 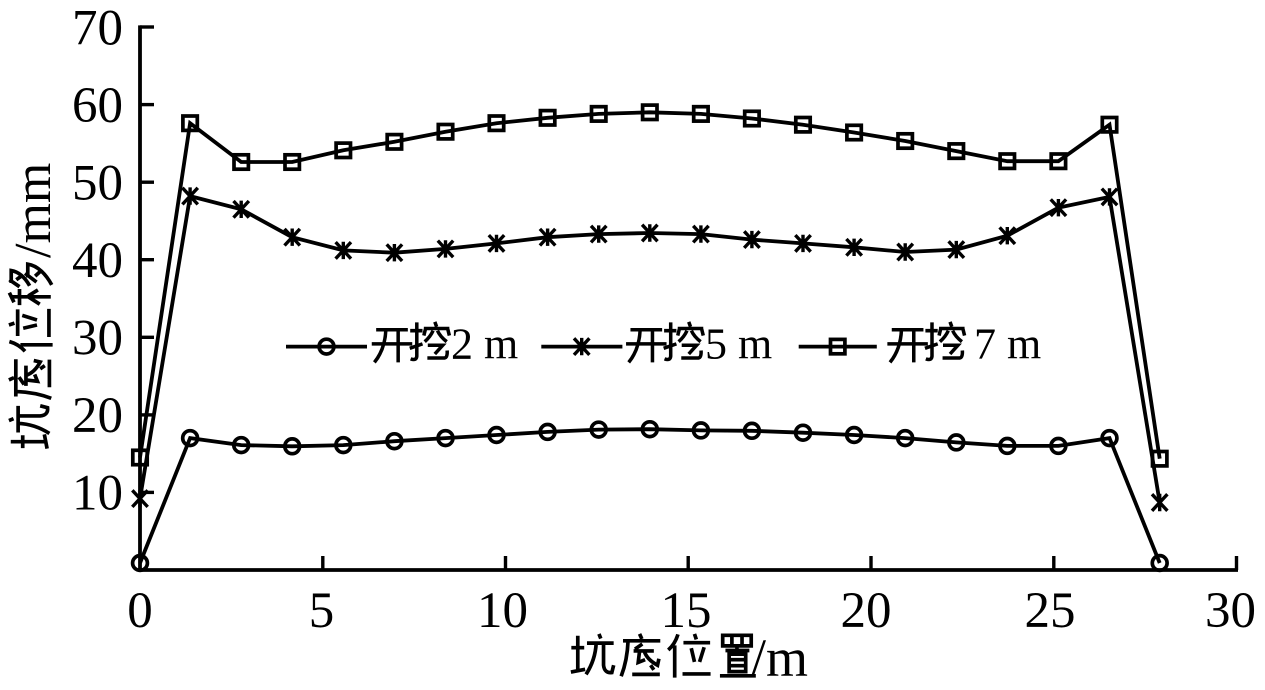 What do you see at coordinates (33, 210) in the screenshot?
I see `svg-text: /mm` at bounding box center [33, 210].